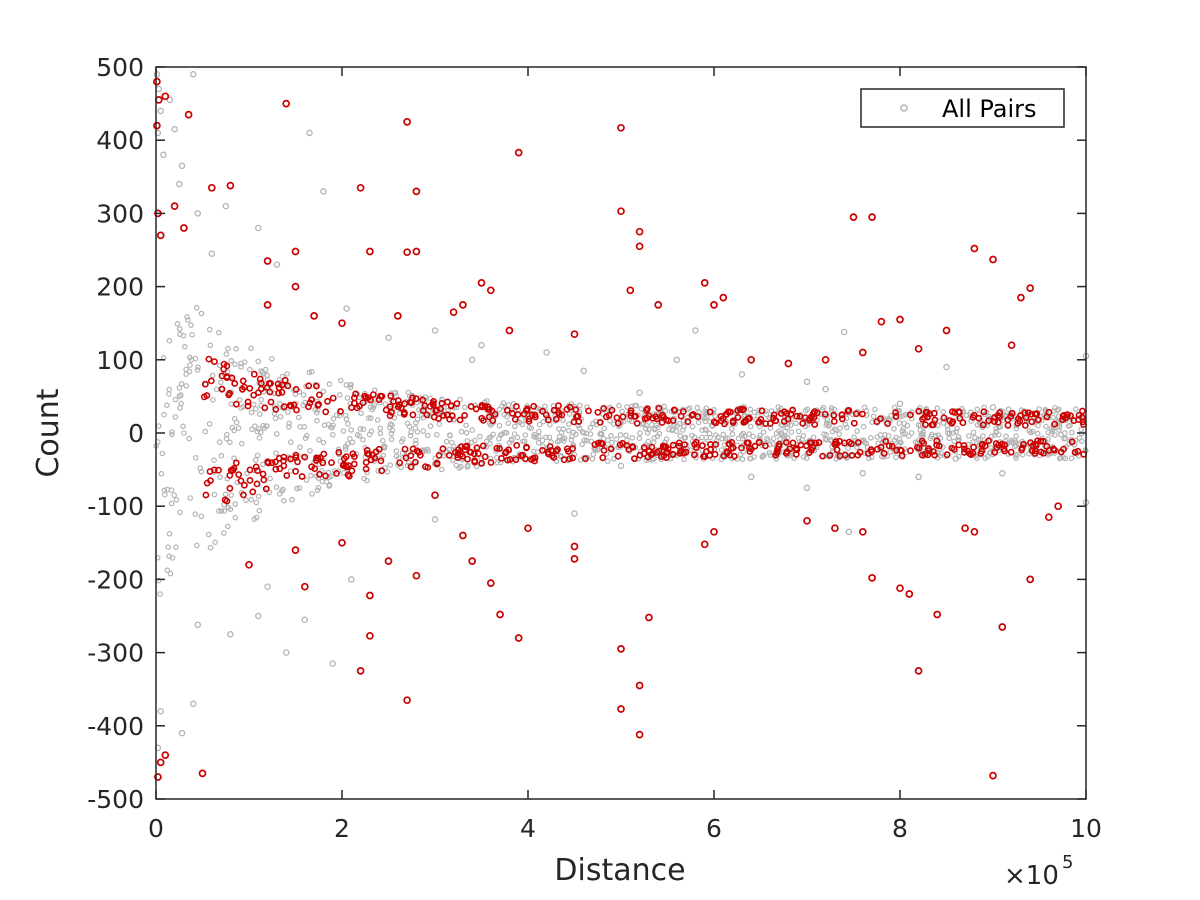 Image resolution: width=1200 pixels, height=900 pixels. Describe the element at coordinates (136, 433) in the screenshot. I see `y-tick-label: 0` at that location.